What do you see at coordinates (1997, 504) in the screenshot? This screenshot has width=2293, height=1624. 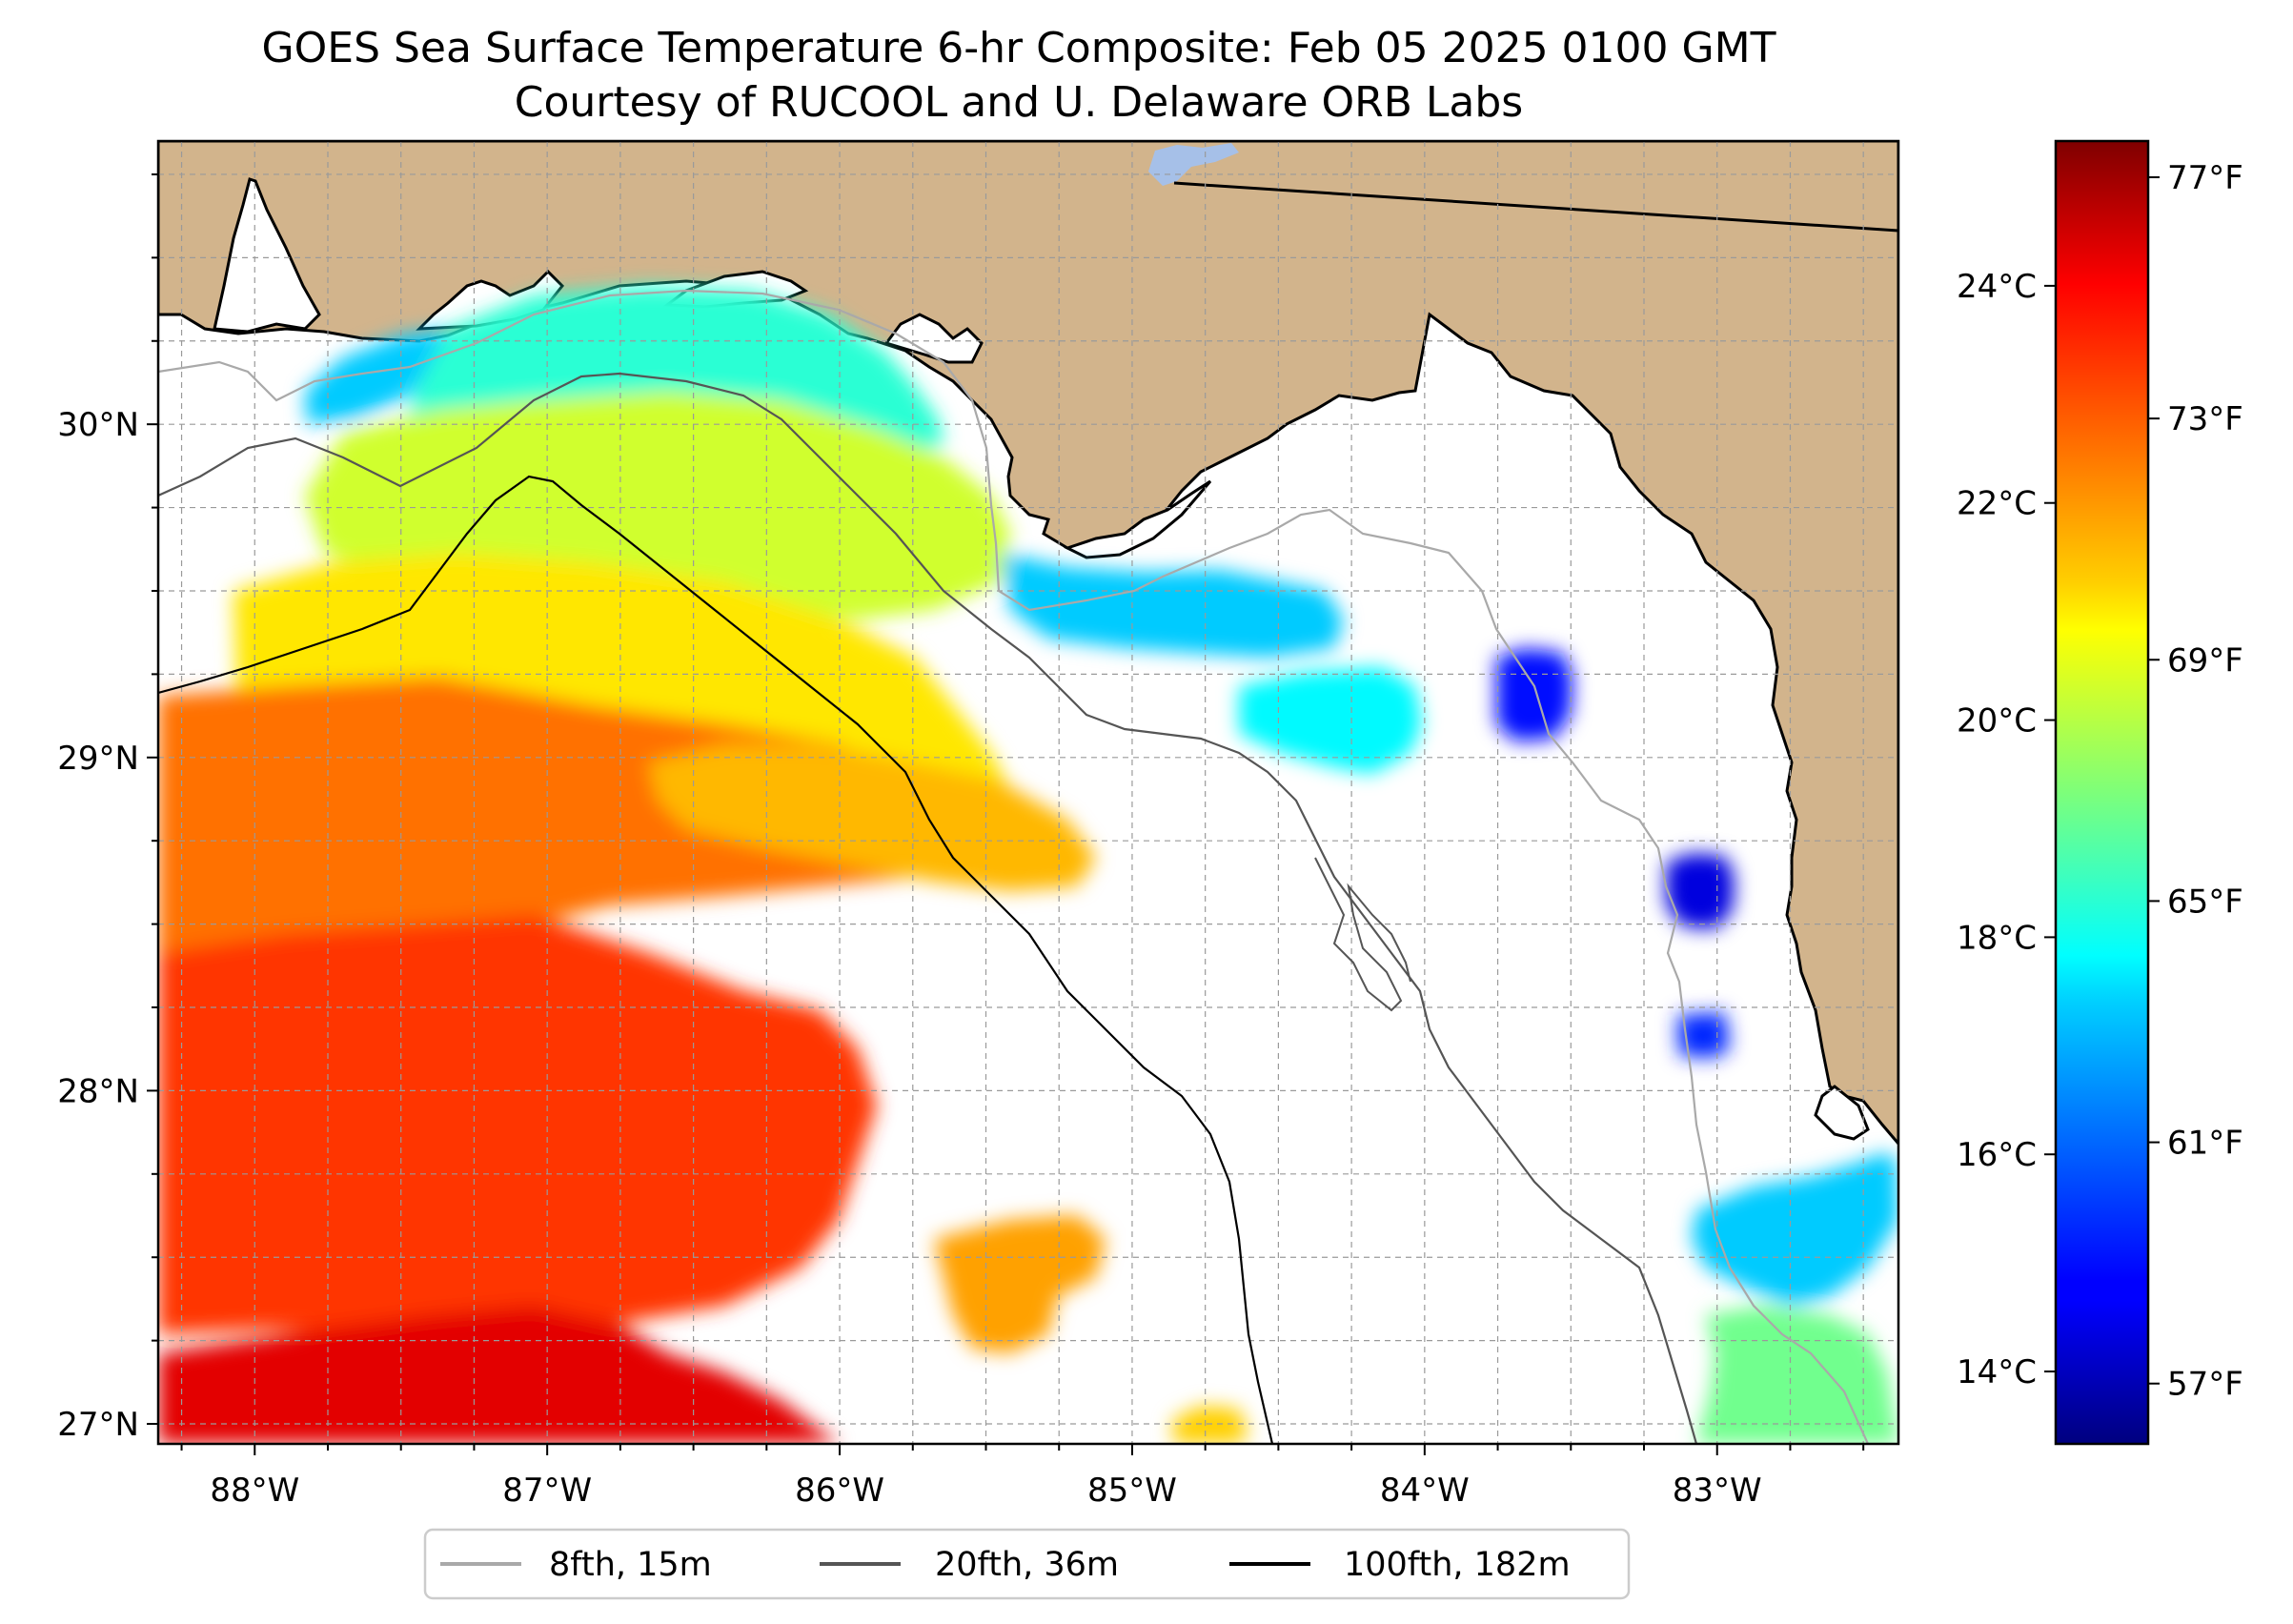 I see `celsius-tick-label: 22°C` at bounding box center [1997, 504].